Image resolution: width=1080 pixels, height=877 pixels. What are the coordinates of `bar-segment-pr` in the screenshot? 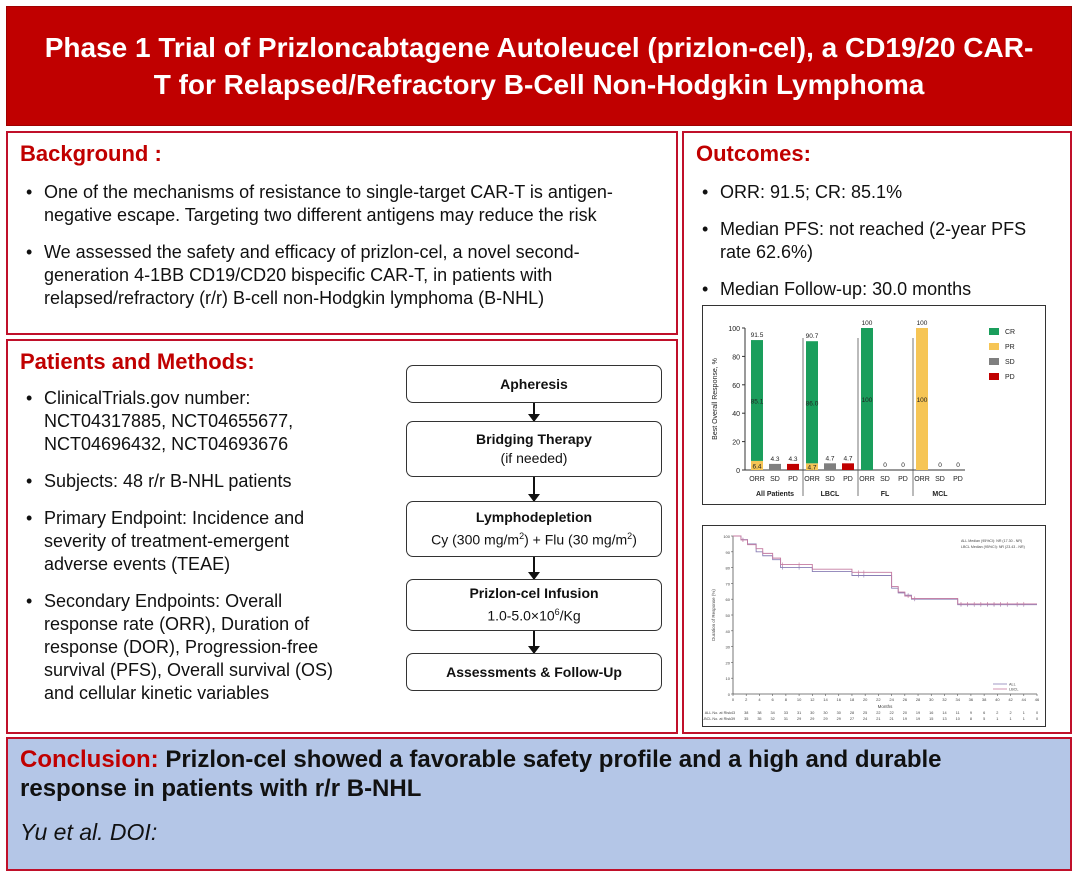 It's located at (757, 465).